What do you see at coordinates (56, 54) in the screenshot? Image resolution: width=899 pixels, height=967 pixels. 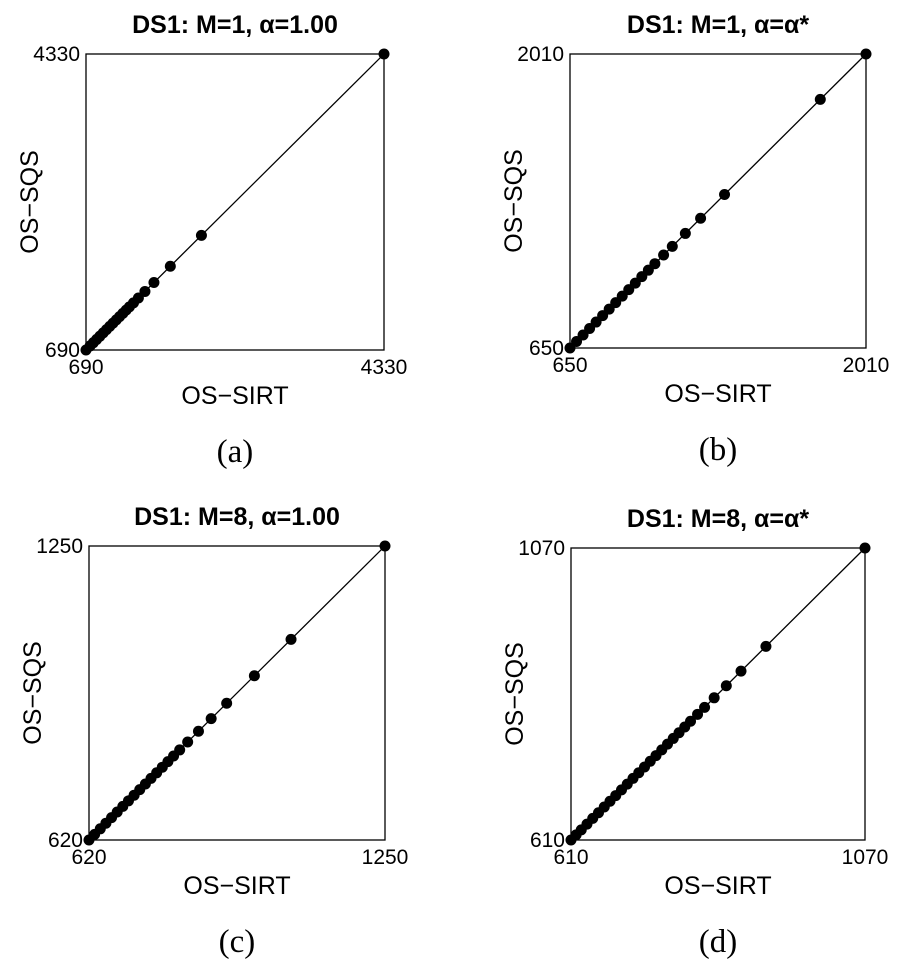 I see `y-tick-label: 4330` at bounding box center [56, 54].